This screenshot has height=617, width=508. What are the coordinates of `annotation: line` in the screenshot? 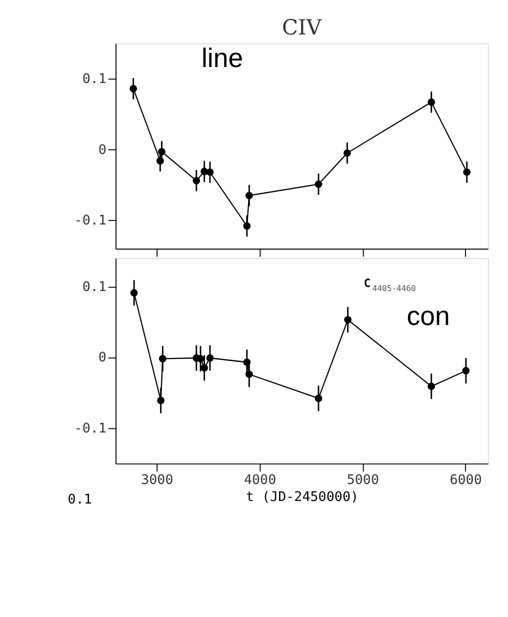 It's located at (222, 58).